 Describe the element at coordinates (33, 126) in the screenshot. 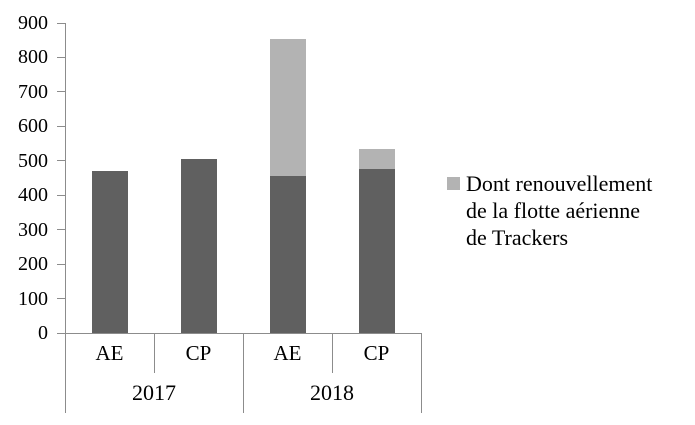

I see `y-tick-label: 600` at that location.